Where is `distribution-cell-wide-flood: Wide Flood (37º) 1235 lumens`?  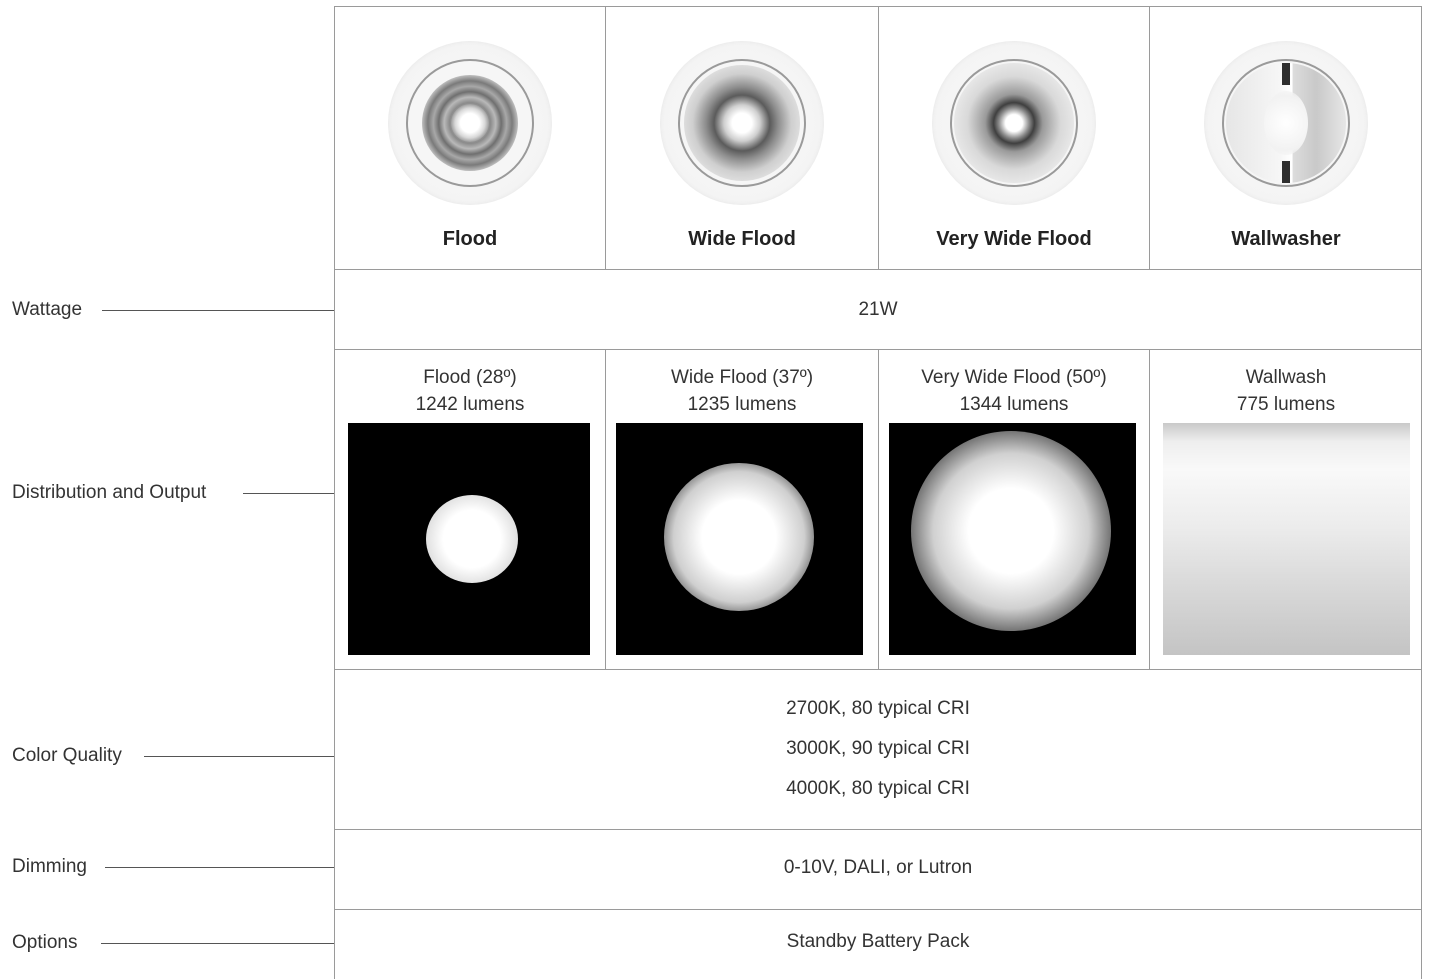
distribution-cell-wide-flood: Wide Flood (37º) 1235 lumens is located at coordinates (742, 509).